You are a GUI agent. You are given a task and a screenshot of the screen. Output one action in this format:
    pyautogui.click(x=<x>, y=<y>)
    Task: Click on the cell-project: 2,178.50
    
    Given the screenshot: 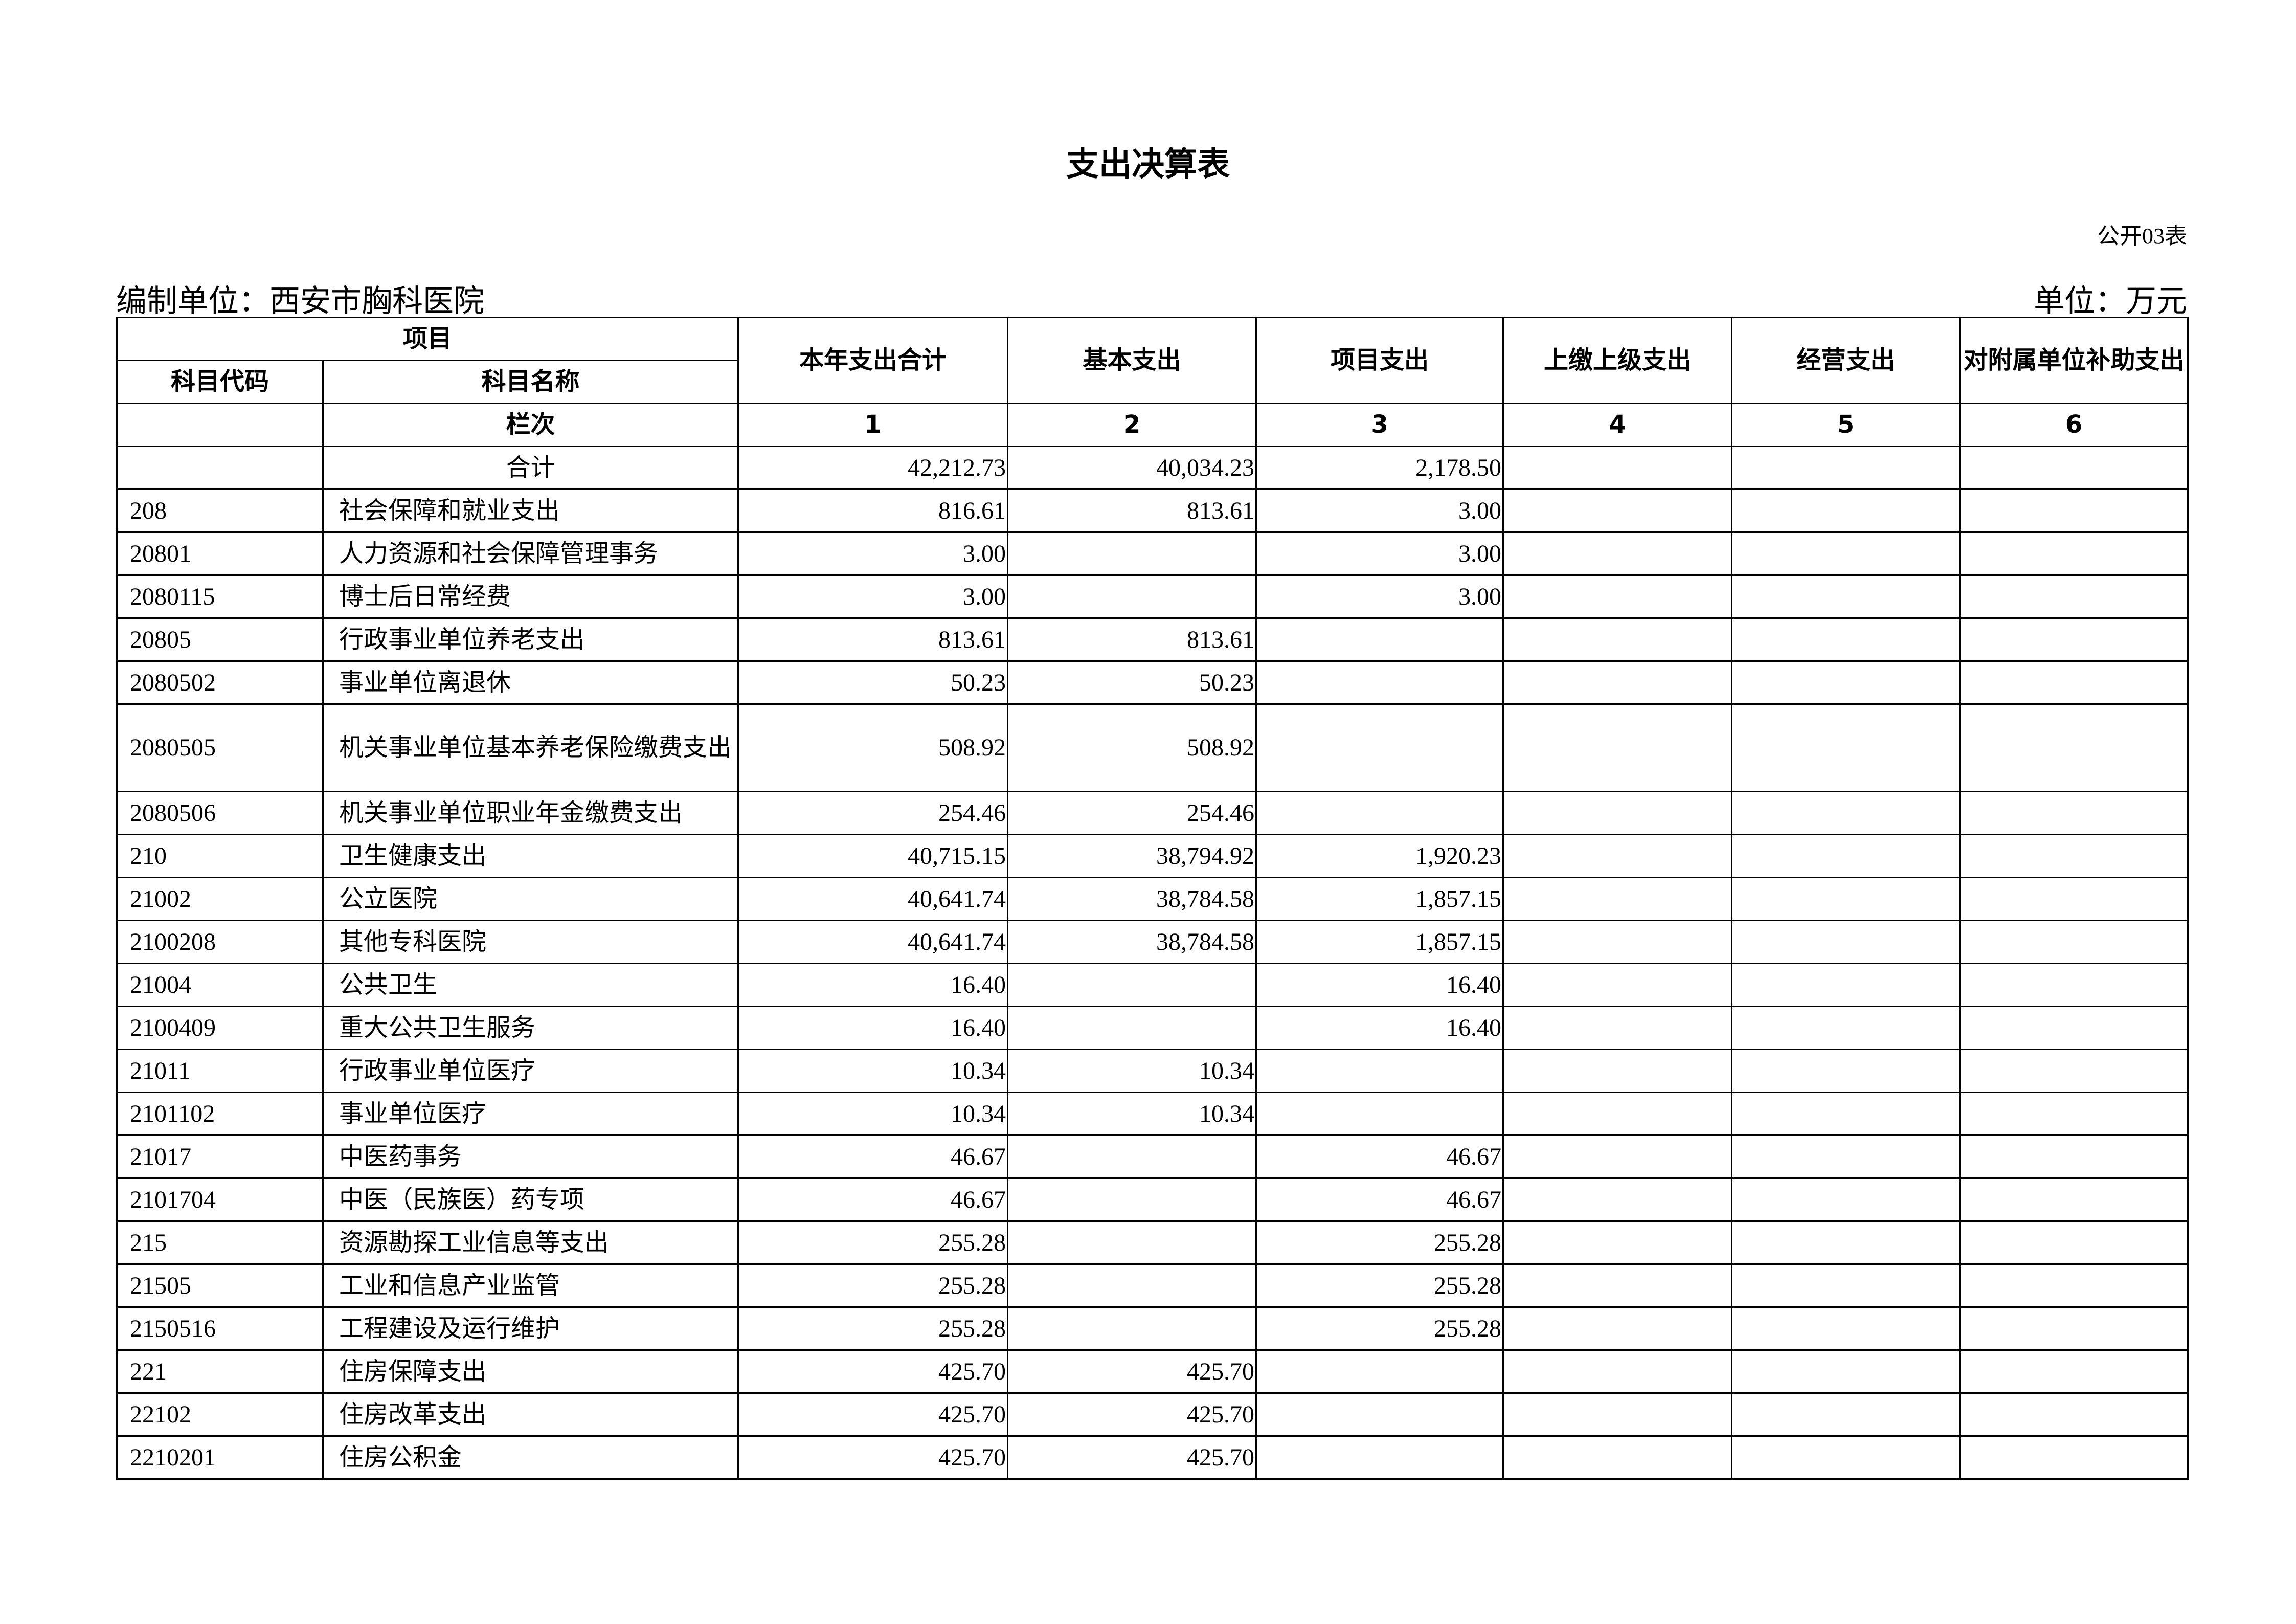 What is the action you would take?
    pyautogui.click(x=1380, y=468)
    